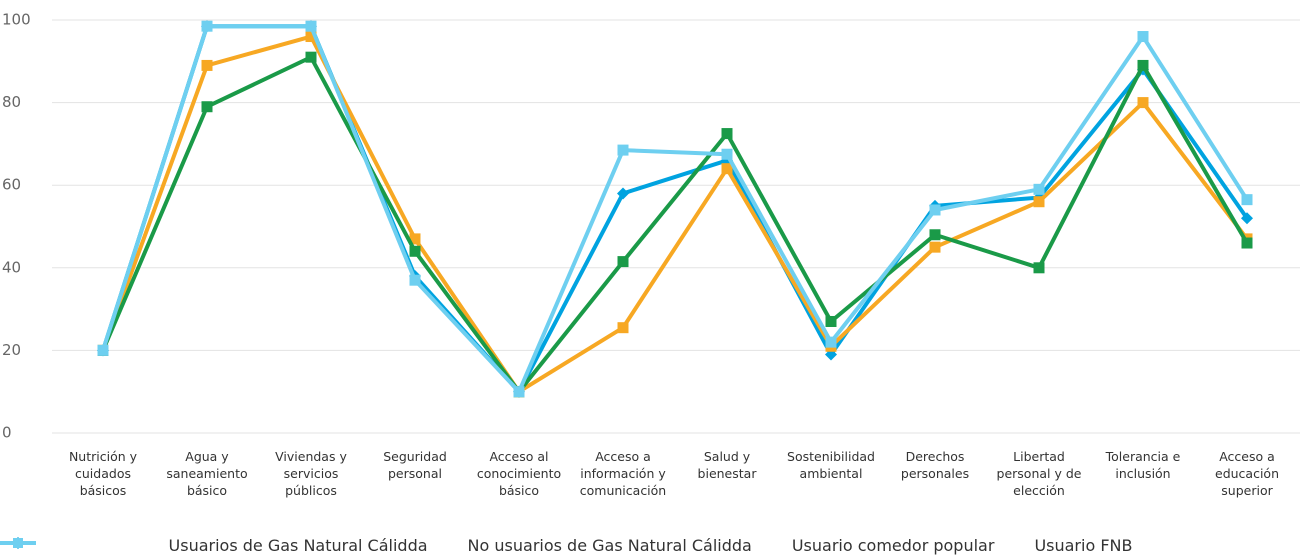 The image size is (1301, 557). What do you see at coordinates (311, 473) in the screenshot?
I see `x-tick-label: Viviendas y servicios públicos` at bounding box center [311, 473].